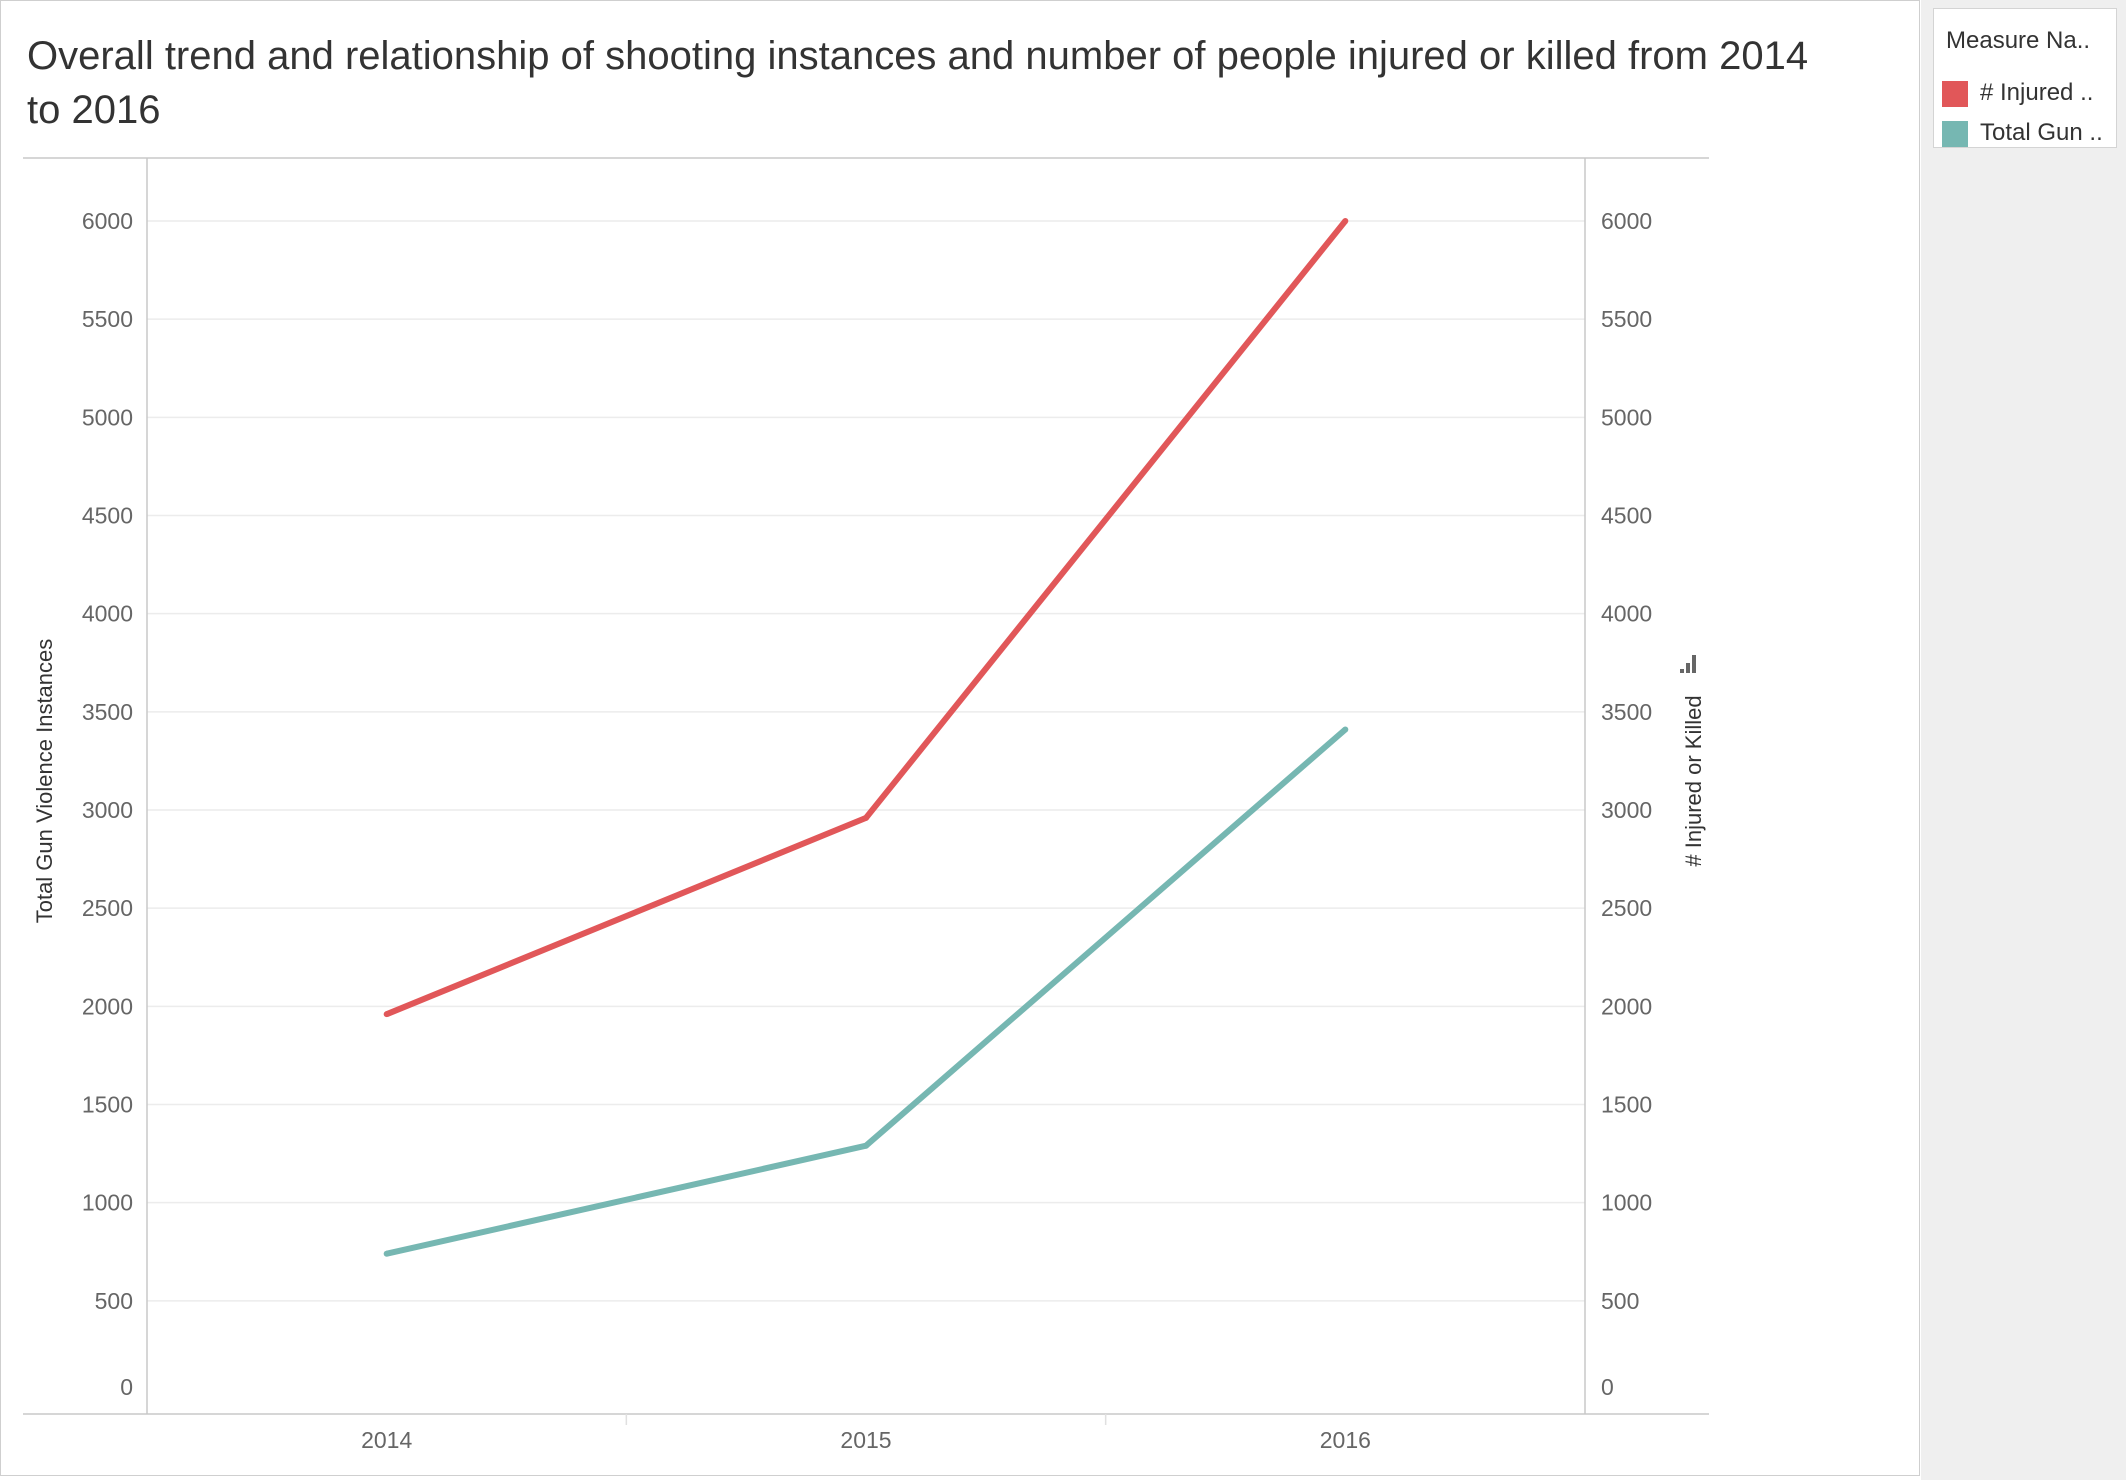 Image resolution: width=2126 pixels, height=1480 pixels. I want to click on y-tick-label-left: 5000, so click(107, 417).